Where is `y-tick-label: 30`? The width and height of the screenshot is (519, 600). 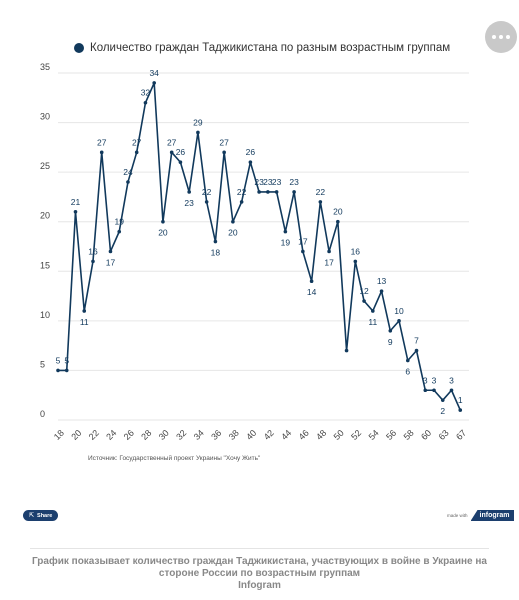 y-tick-label: 30 is located at coordinates (45, 117).